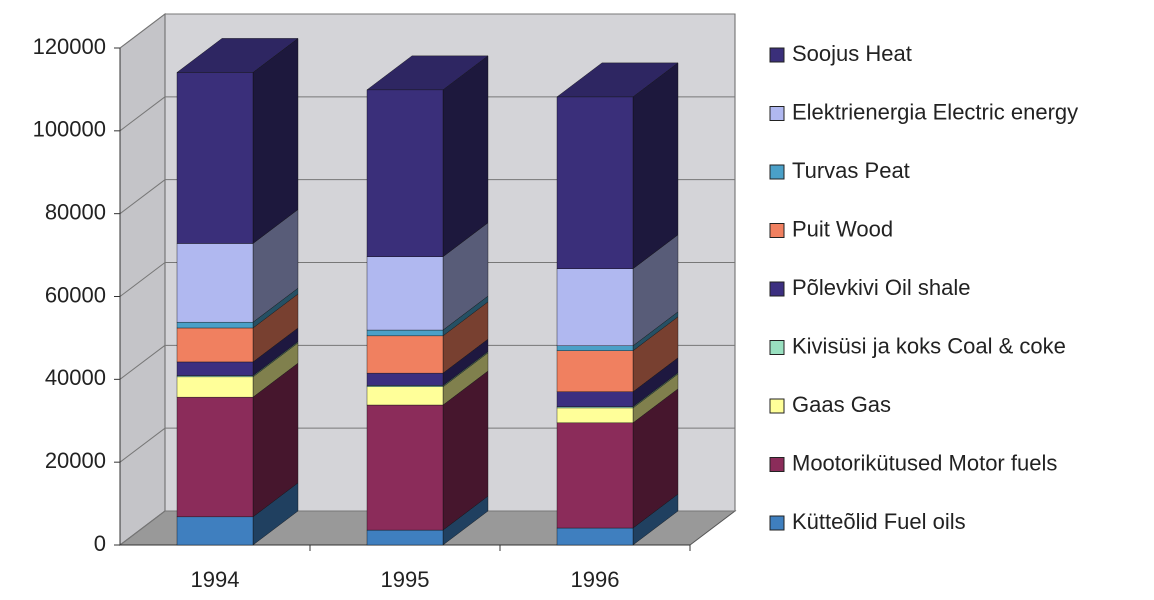 Image resolution: width=1154 pixels, height=600 pixels. I want to click on y-tick-label: 100000, so click(69, 129).